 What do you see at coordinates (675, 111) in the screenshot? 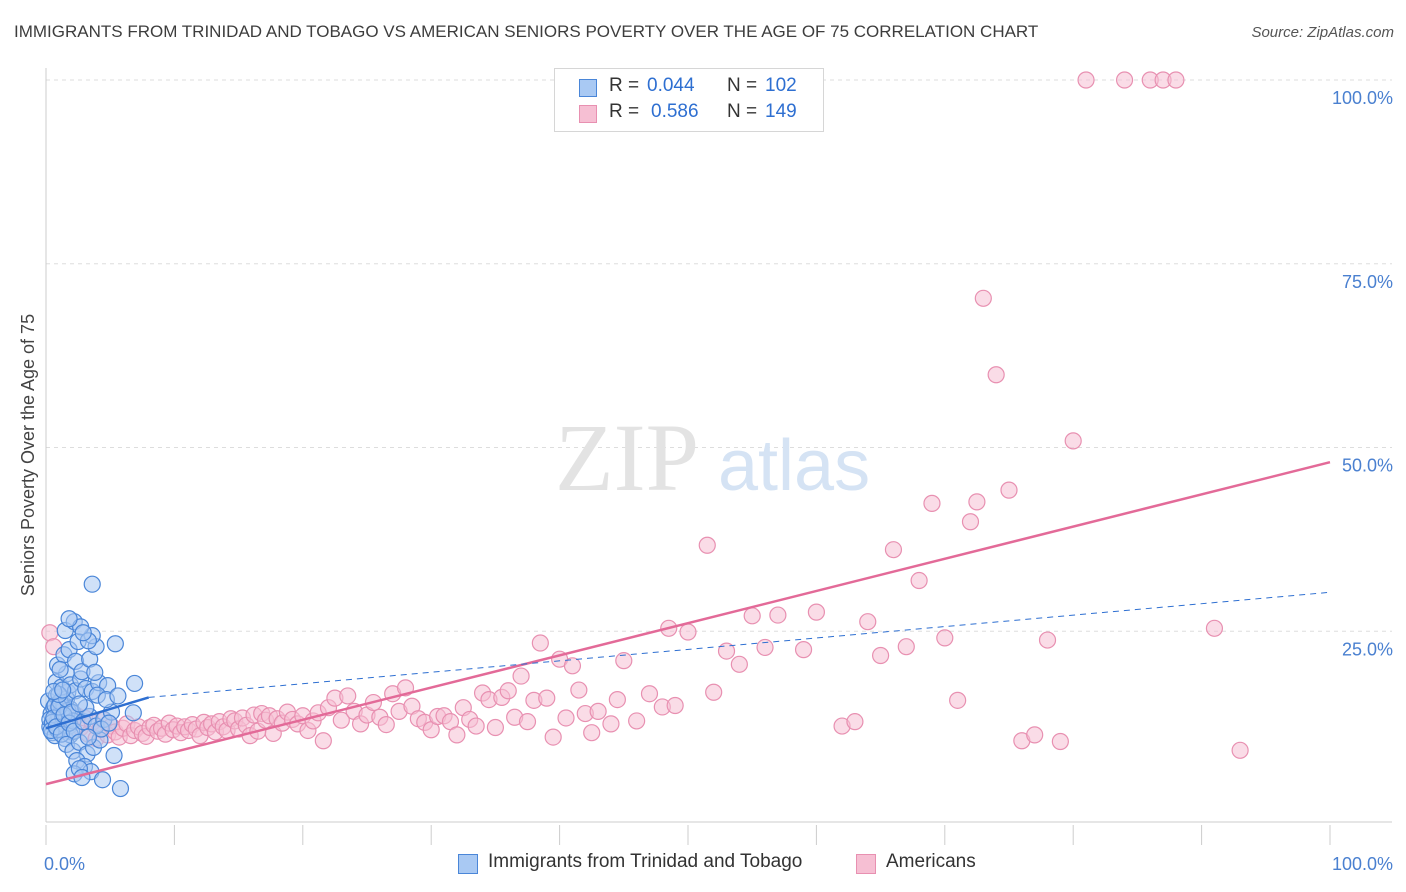
I see `legend-r-value: 0.586` at bounding box center [675, 111].